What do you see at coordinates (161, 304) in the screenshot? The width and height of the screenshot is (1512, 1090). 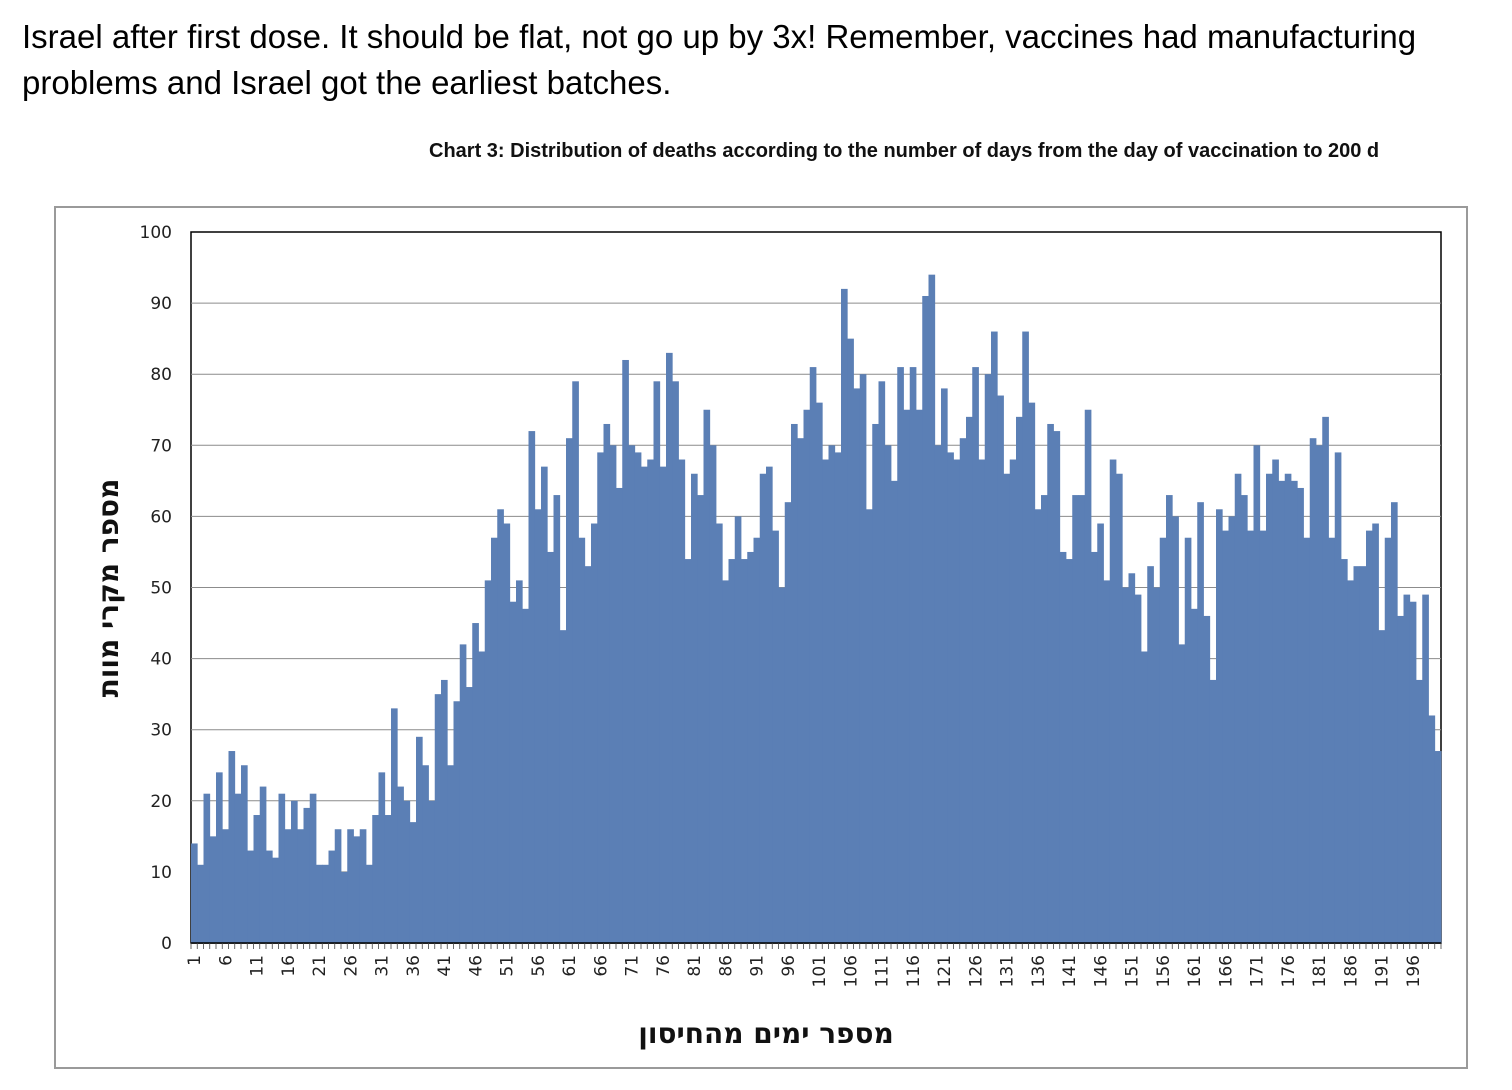 I see `y-tick-label: 90` at bounding box center [161, 304].